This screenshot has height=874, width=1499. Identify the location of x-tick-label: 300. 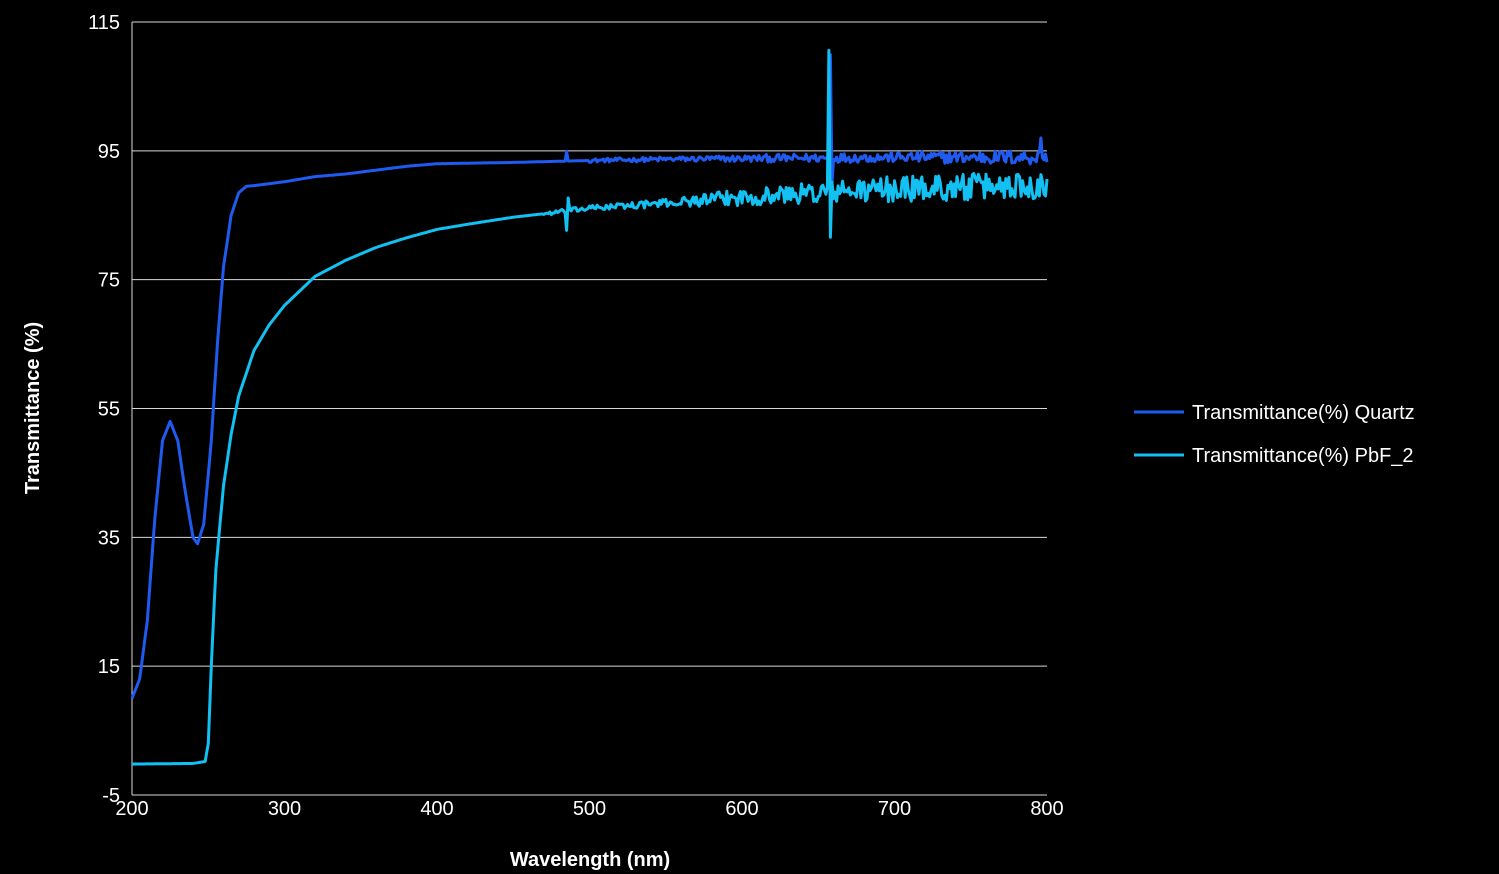
(284, 809).